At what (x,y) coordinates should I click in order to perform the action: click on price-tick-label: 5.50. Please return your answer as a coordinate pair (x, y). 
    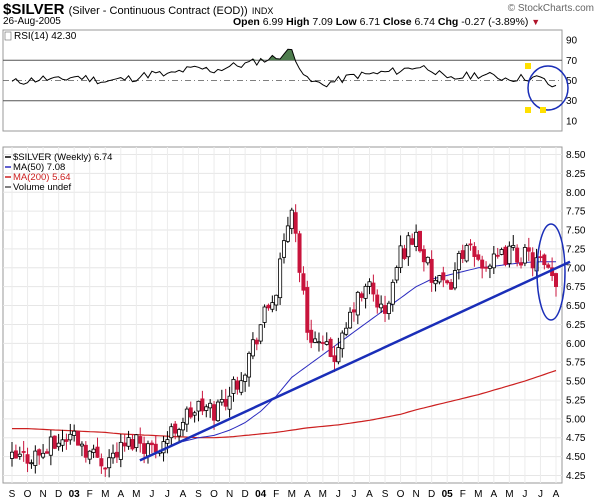
    Looking at the image, I should click on (576, 382).